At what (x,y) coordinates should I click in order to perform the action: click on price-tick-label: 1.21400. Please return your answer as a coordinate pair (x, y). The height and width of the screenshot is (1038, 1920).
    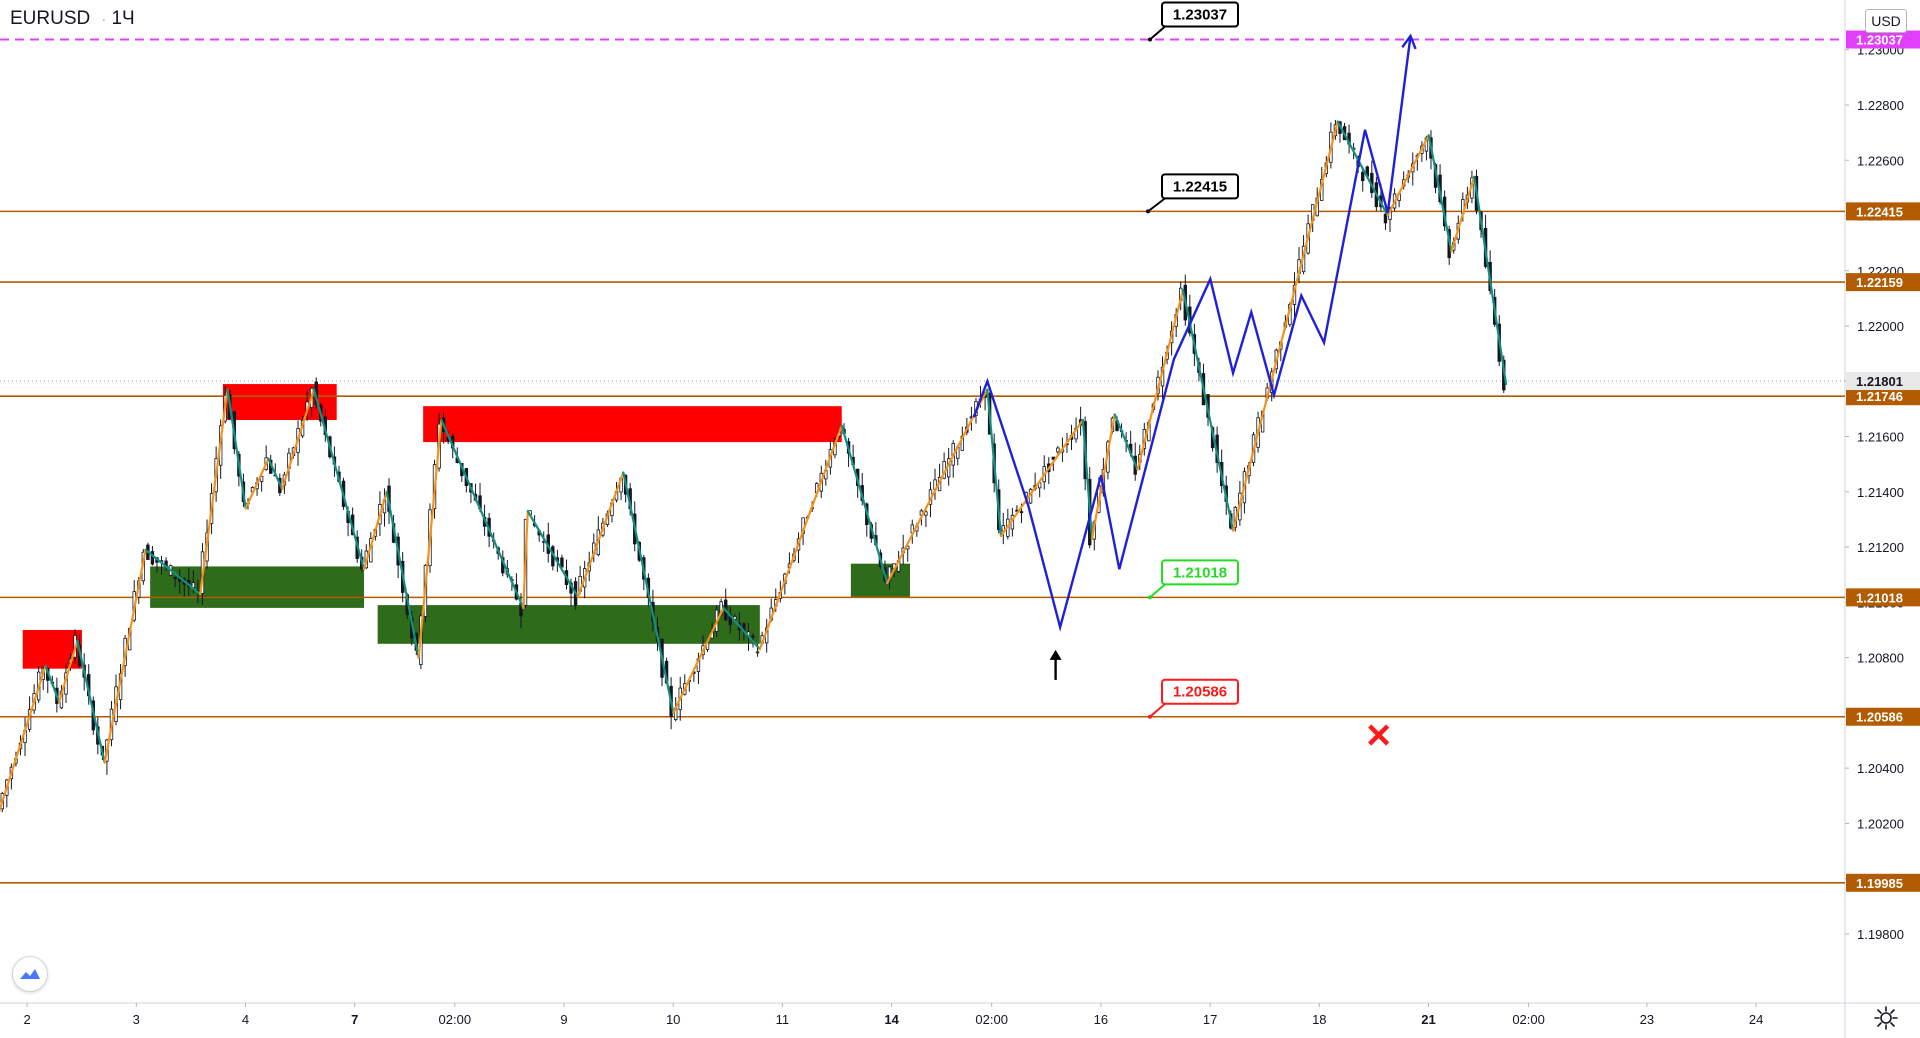
    Looking at the image, I should click on (1880, 492).